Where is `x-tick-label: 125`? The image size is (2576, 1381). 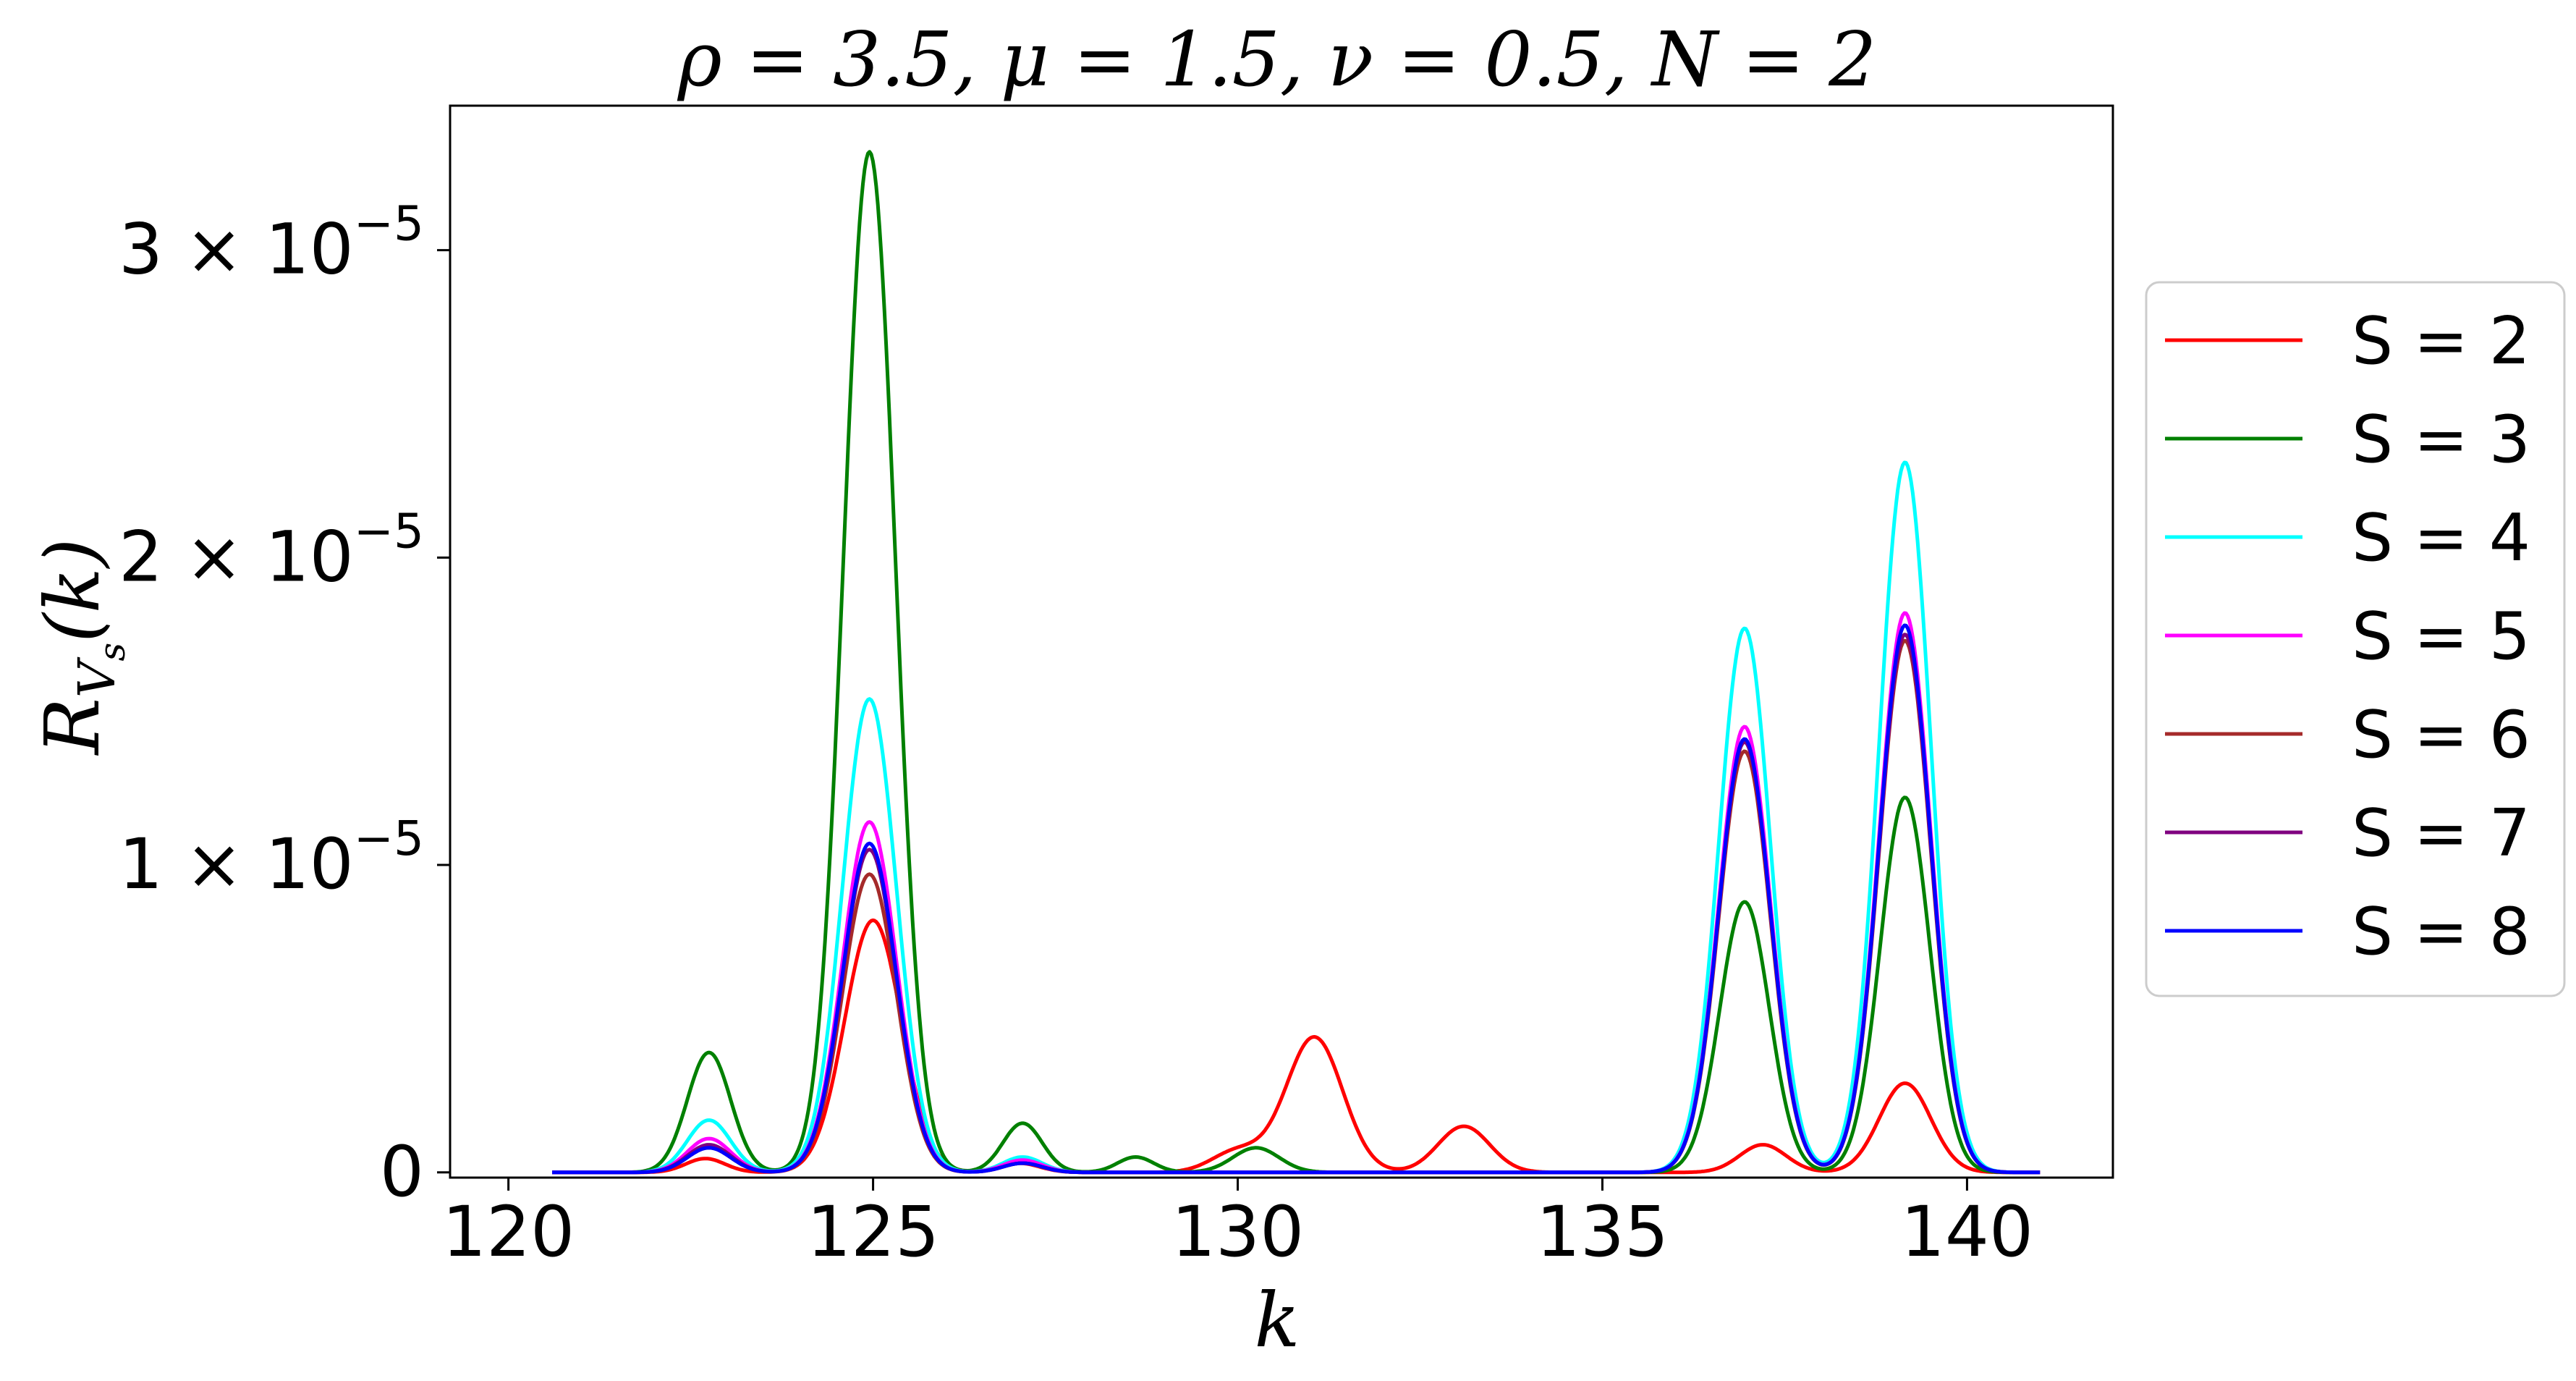 x-tick-label: 125 is located at coordinates (873, 1231).